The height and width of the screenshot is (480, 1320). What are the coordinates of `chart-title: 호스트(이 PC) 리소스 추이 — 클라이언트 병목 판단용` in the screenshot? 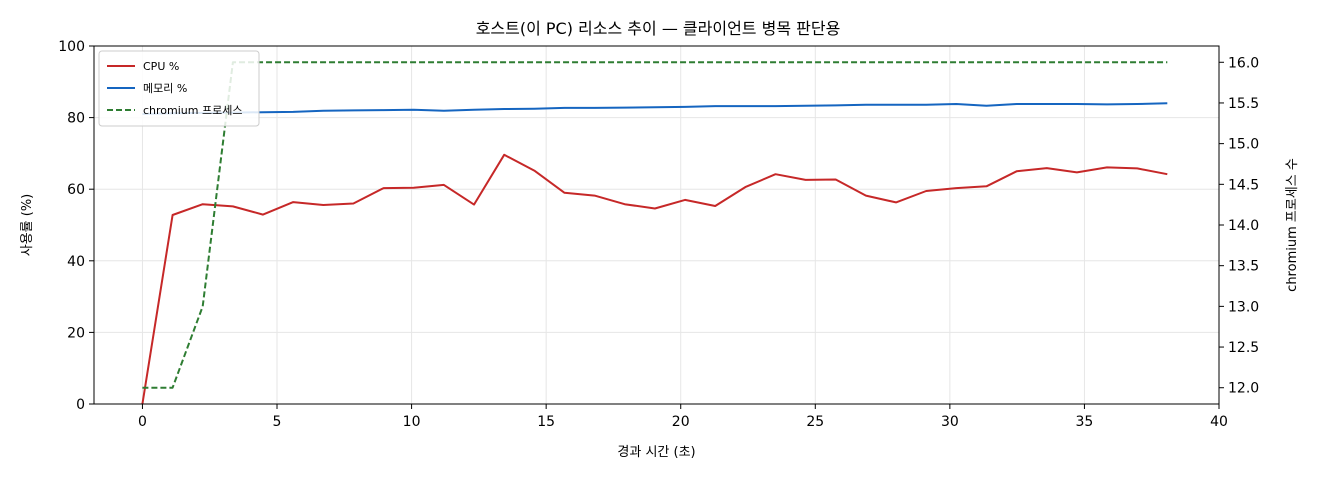 It's located at (658, 28).